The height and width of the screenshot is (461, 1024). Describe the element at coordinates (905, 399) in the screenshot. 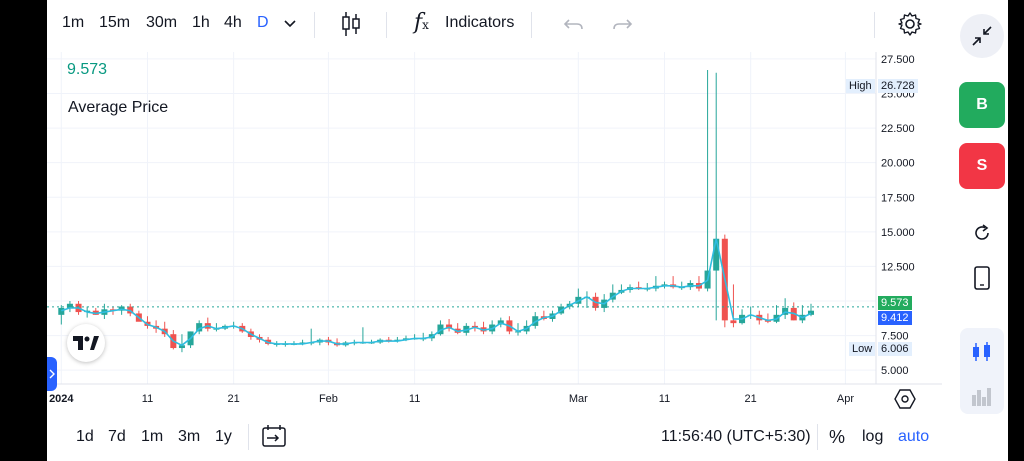

I see `auto-scale-hexagon-icon` at that location.